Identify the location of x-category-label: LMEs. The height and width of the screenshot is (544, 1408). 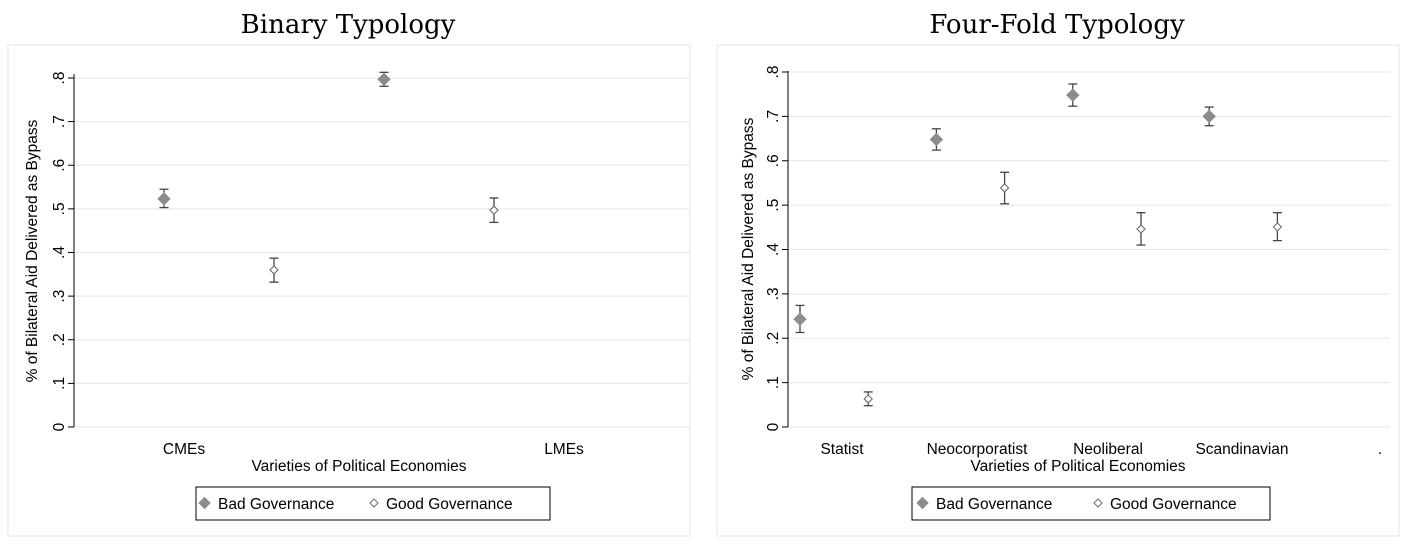
(564, 449).